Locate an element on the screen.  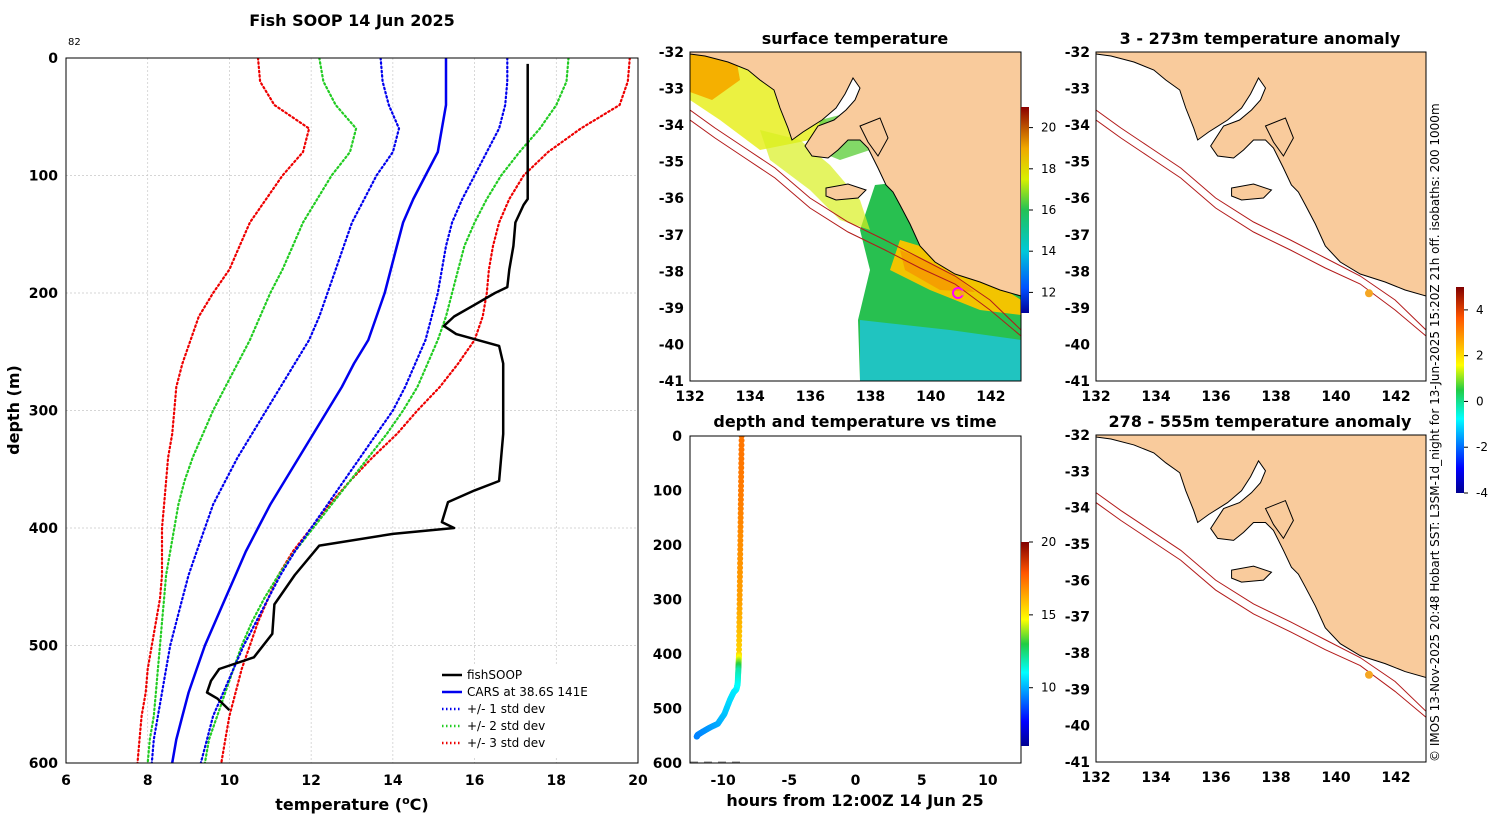
dt-xlabel: hours from 12:00Z 14 Jun 25 is located at coordinates (854, 800).